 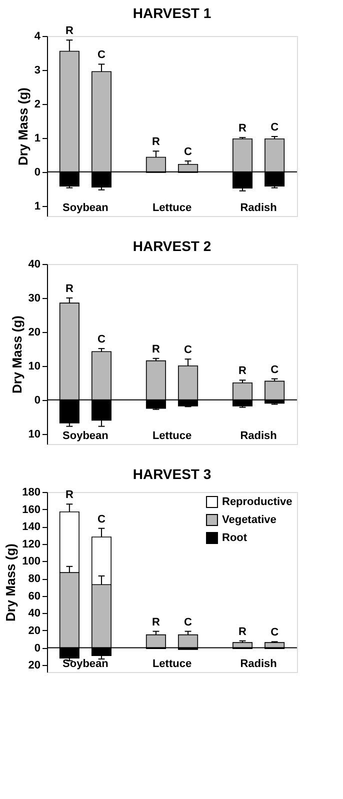 I want to click on y-tick-label: 80, so click(x=34, y=579).